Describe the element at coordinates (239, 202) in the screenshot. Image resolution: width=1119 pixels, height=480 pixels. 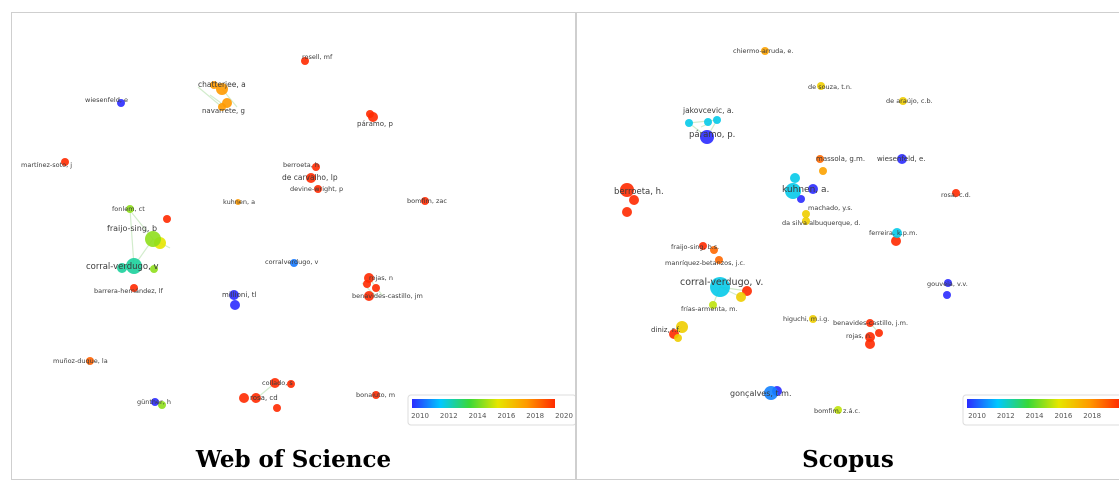
I see `wos-node-label: kuhnen, a` at that location.